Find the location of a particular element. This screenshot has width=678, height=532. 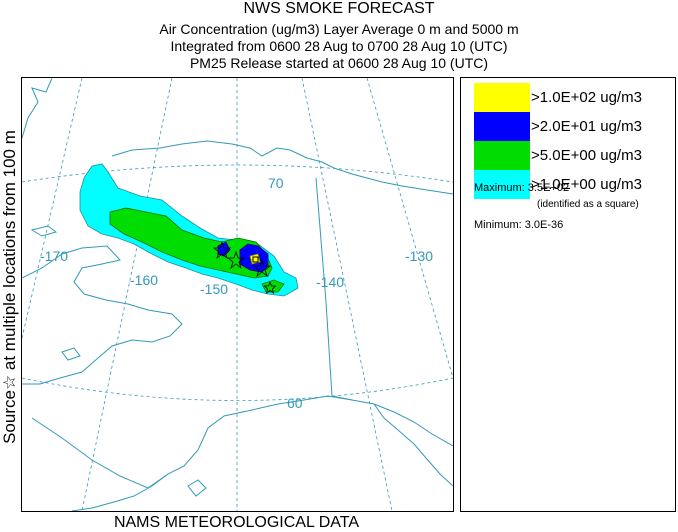

minimum-value: Minimum: 3.0E-36 is located at coordinates (519, 225).